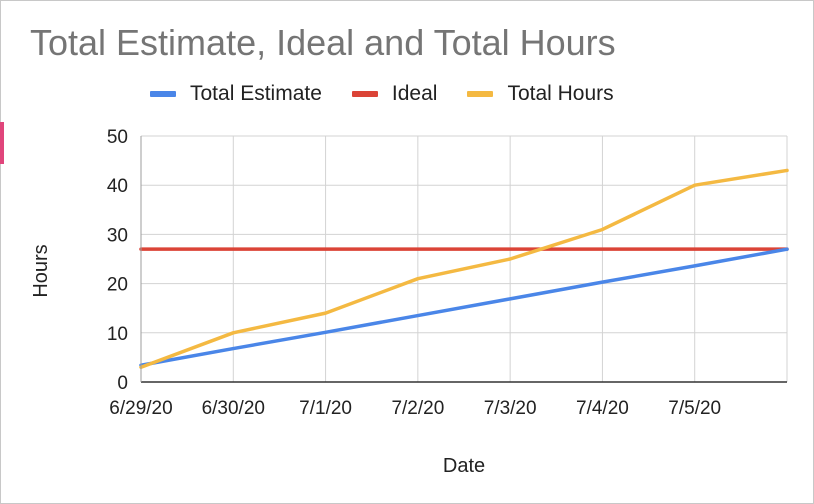  What do you see at coordinates (414, 93) in the screenshot?
I see `legend-label-ideal: Ideal` at bounding box center [414, 93].